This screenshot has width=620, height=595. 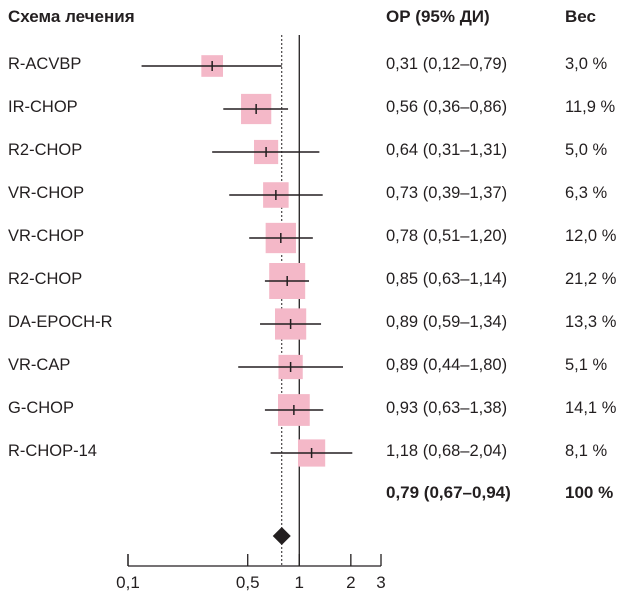 I want to click on weight-value: 12,0 %, so click(x=591, y=236).